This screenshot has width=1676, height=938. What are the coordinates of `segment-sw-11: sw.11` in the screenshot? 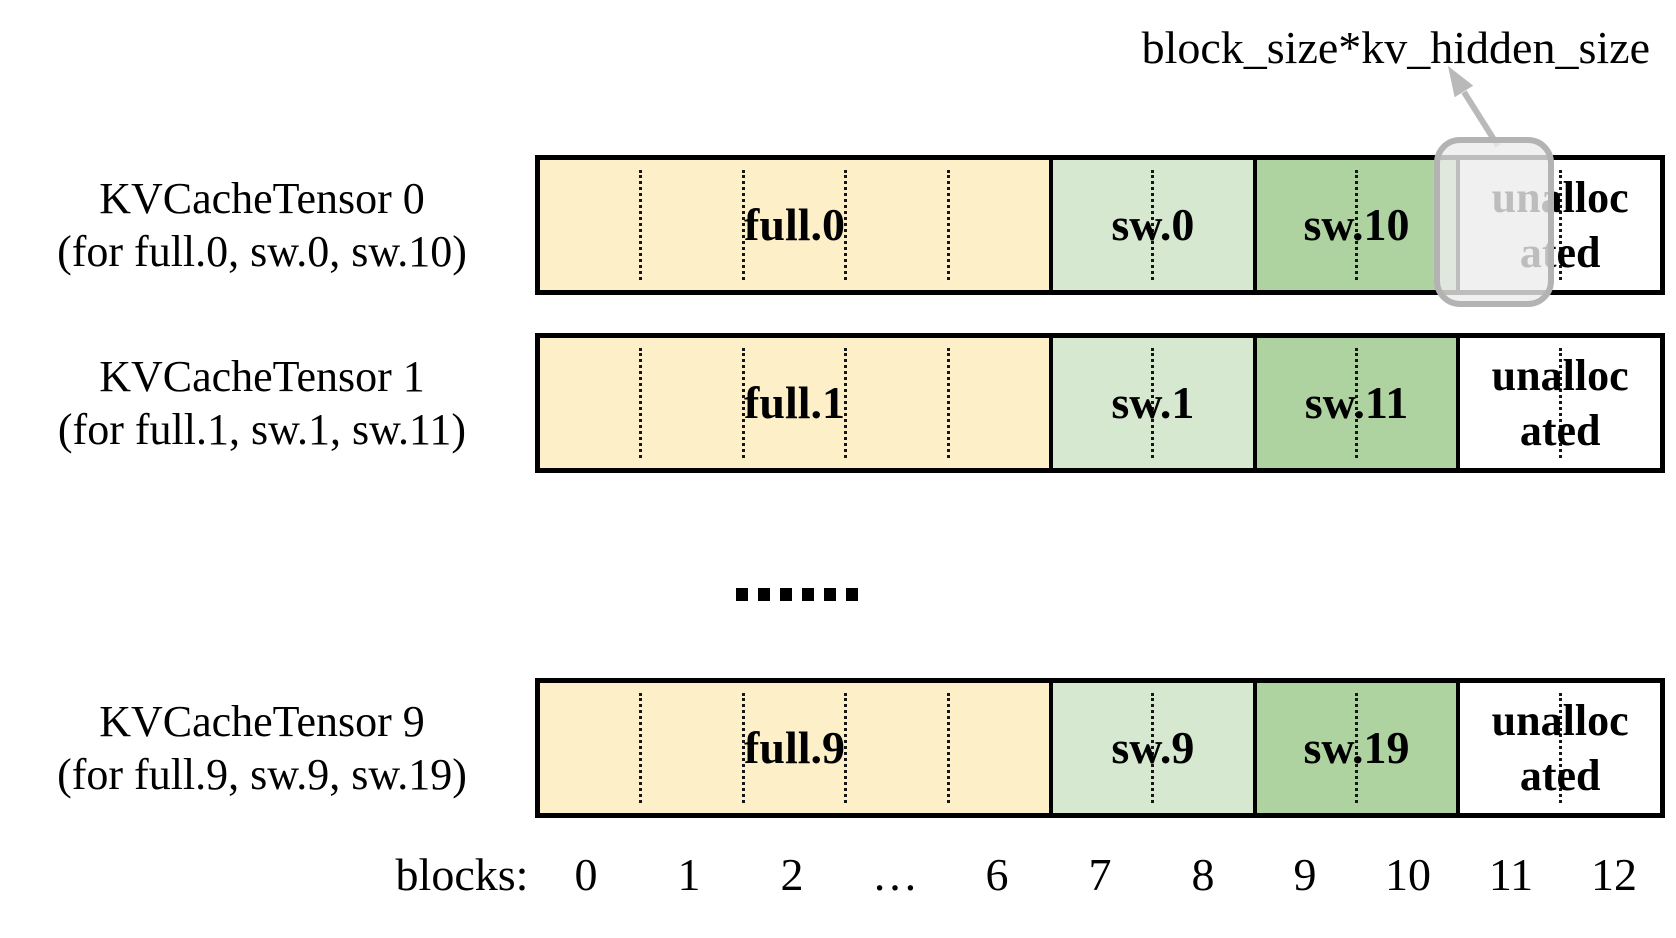 It's located at (1354, 403).